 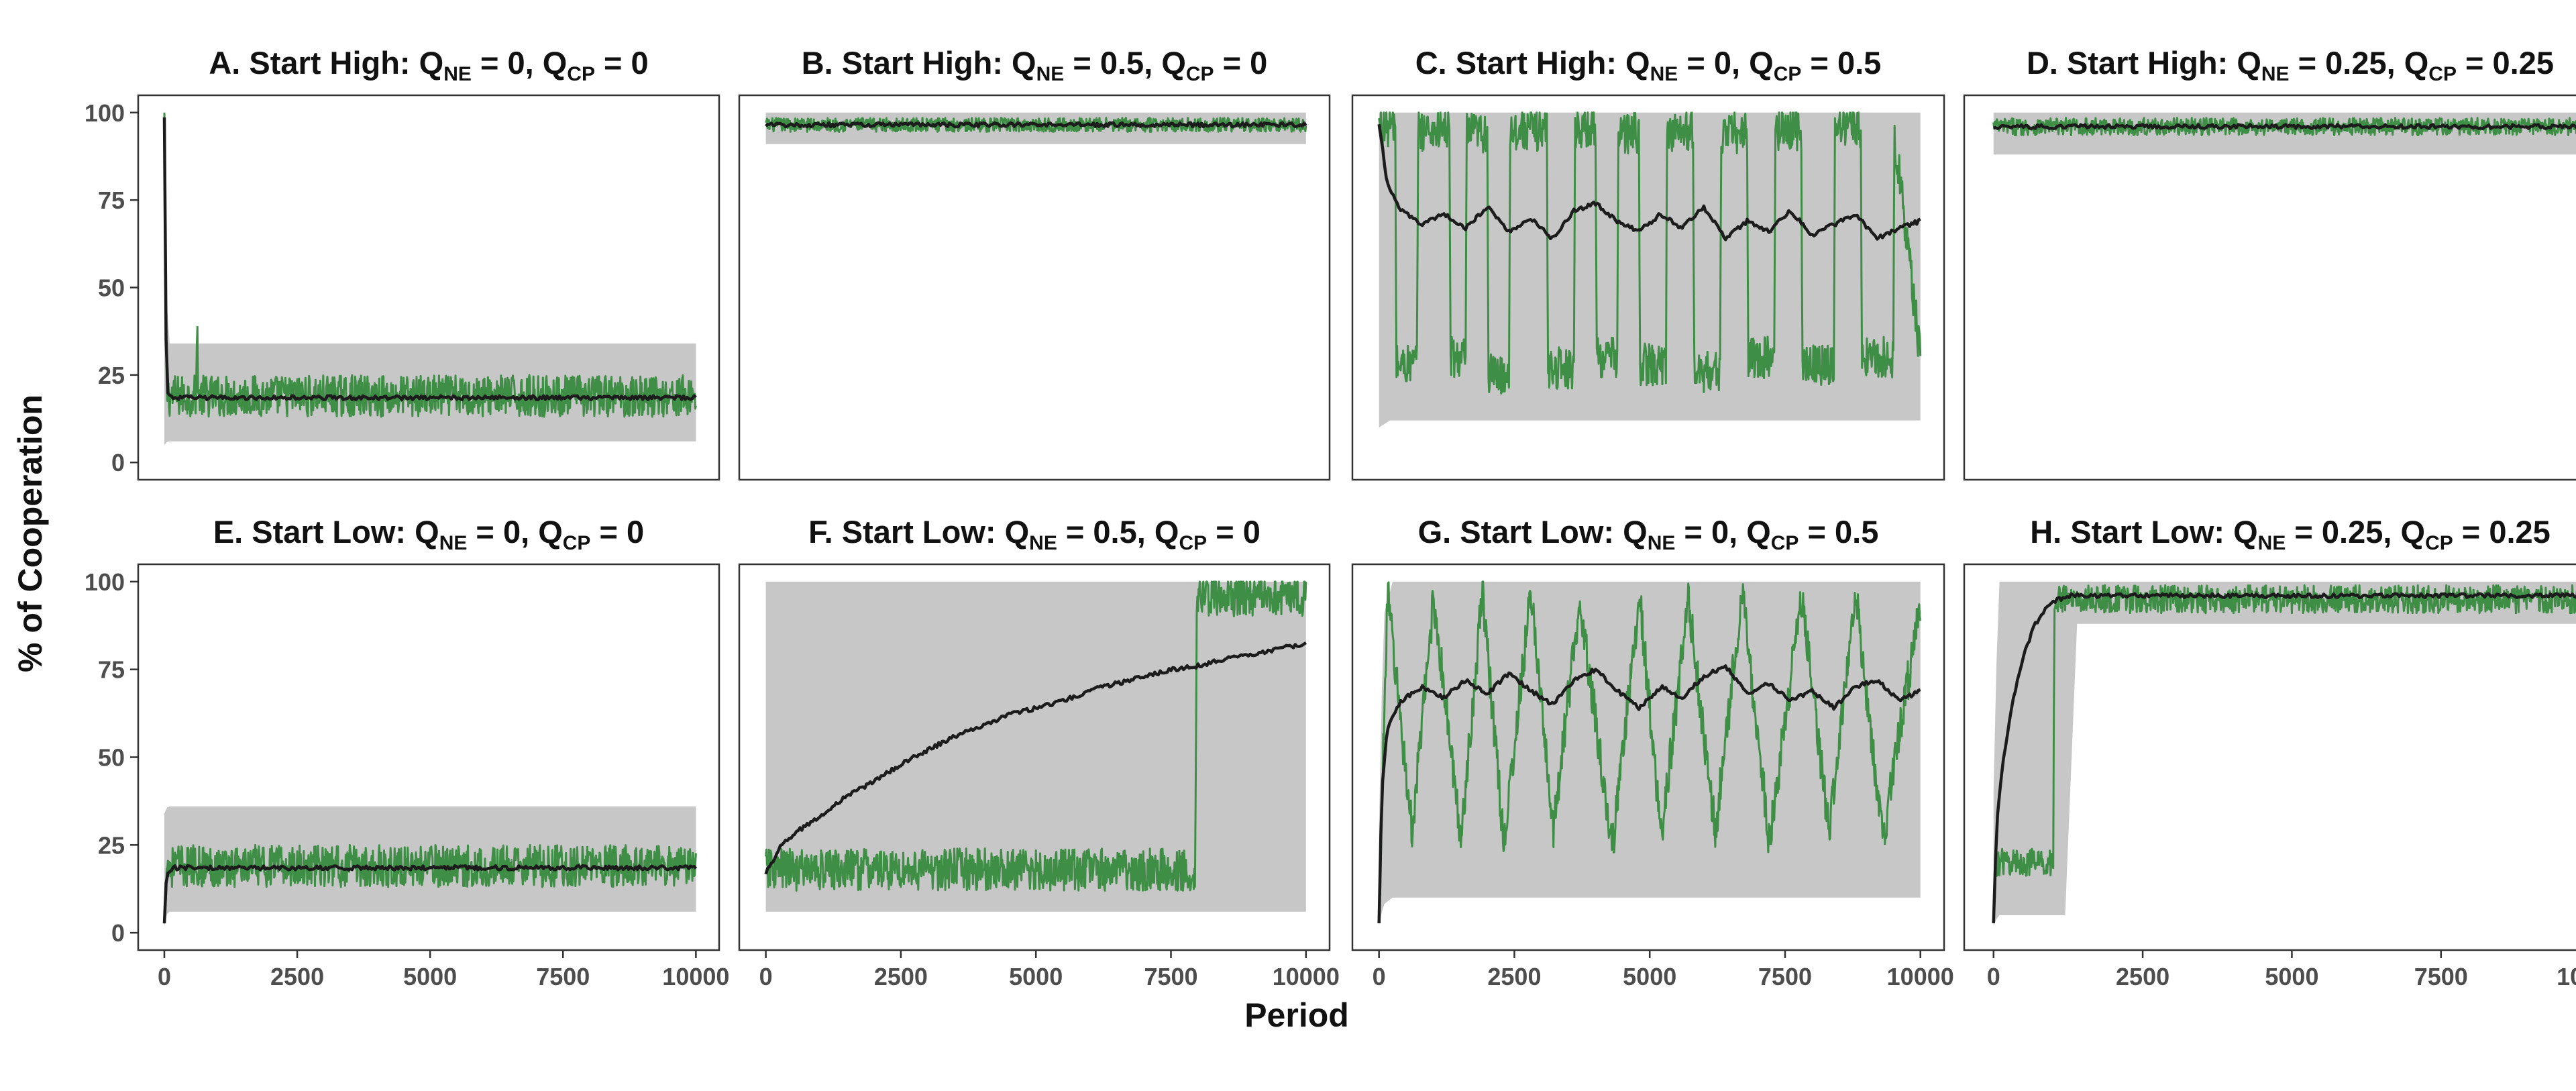 I want to click on band-runs-E, so click(x=430, y=866).